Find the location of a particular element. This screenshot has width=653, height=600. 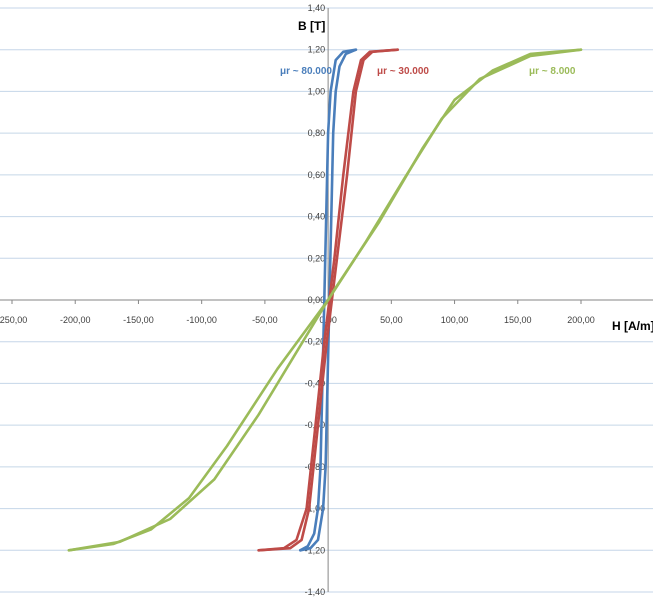

x-tick-label: -50,00 is located at coordinates (265, 320).